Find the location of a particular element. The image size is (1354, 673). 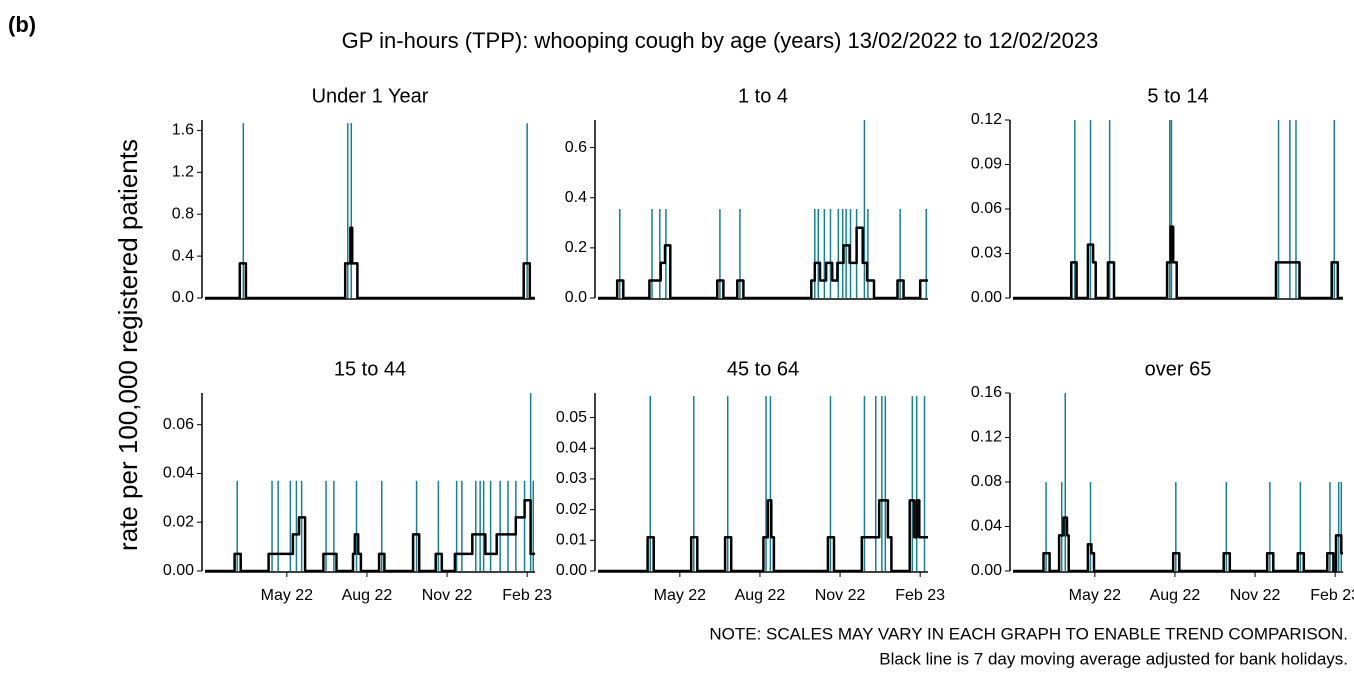

y-tick-label: 1.2 is located at coordinates (183, 172).